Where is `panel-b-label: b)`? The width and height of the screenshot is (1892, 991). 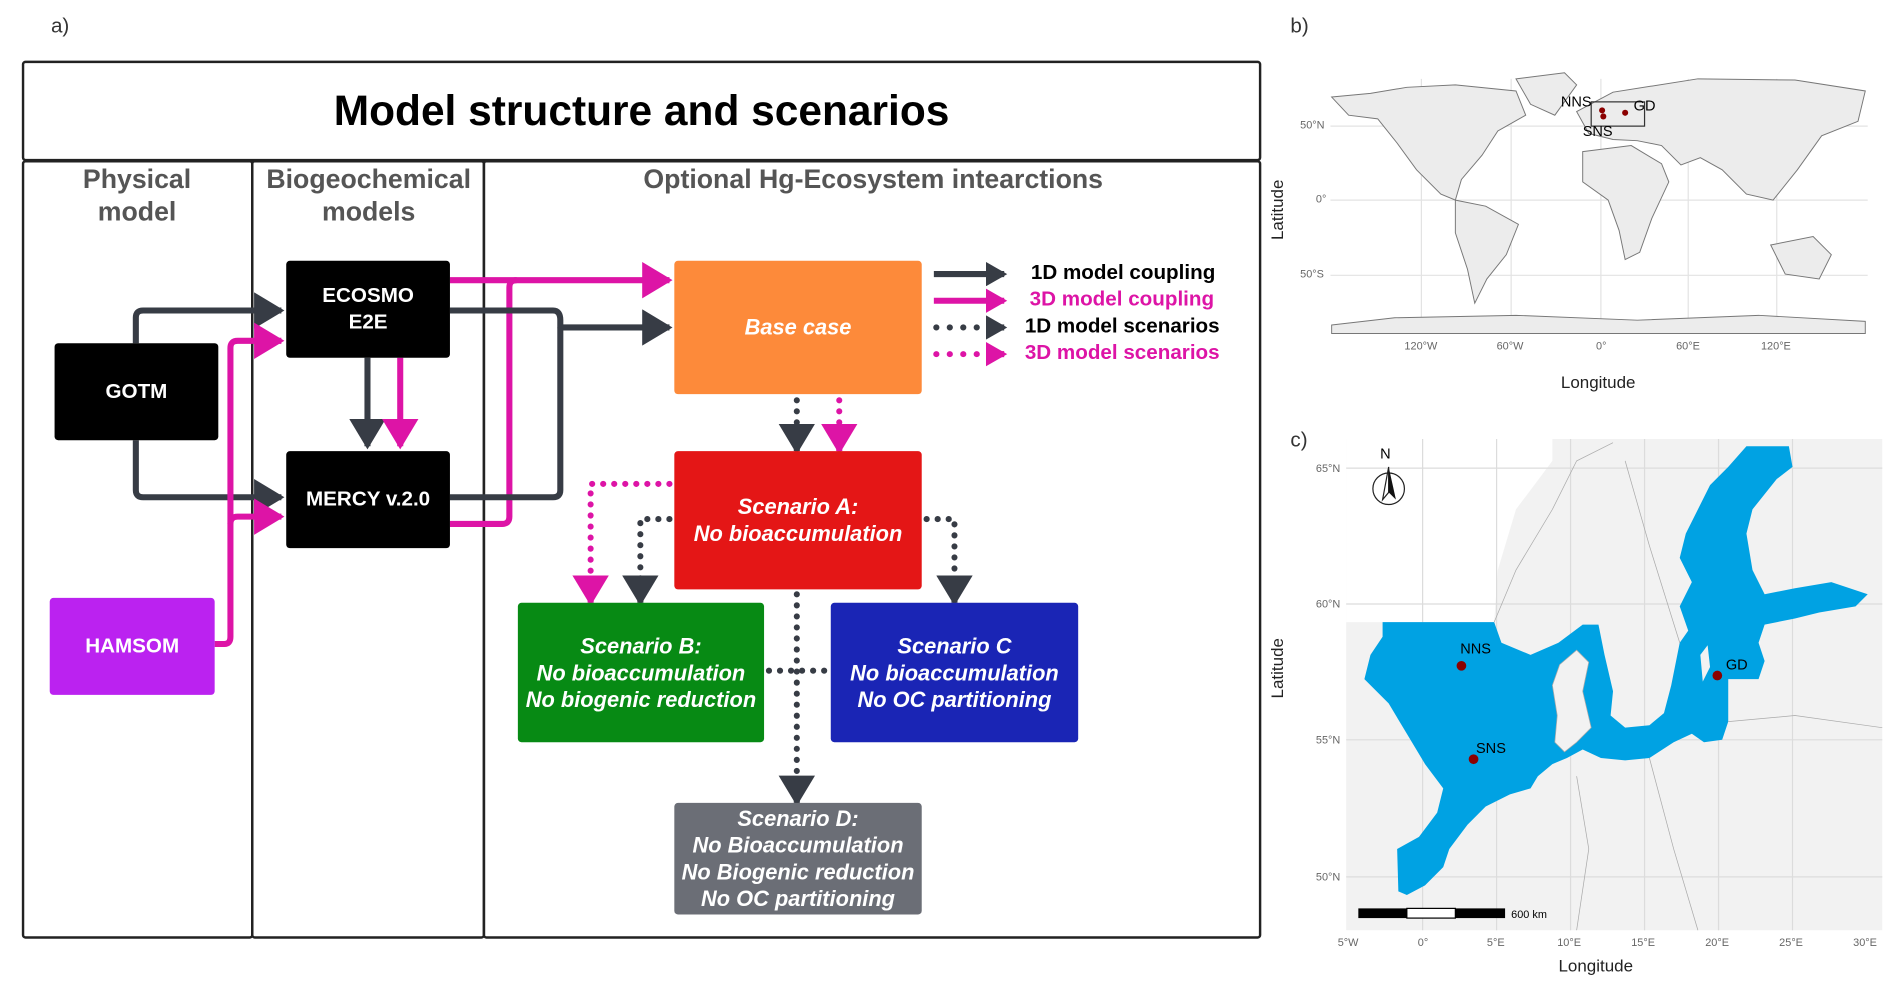
panel-b-label: b) is located at coordinates (1299, 26).